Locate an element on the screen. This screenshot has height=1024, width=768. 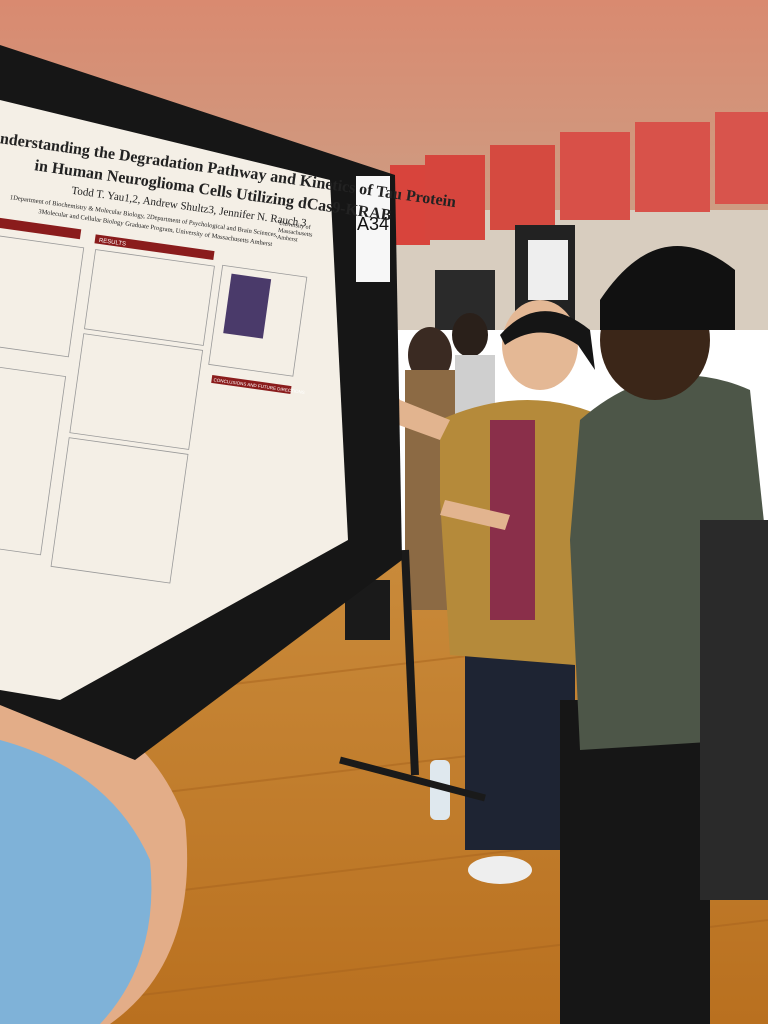
foreground-shirt is located at coordinates (76, 882).